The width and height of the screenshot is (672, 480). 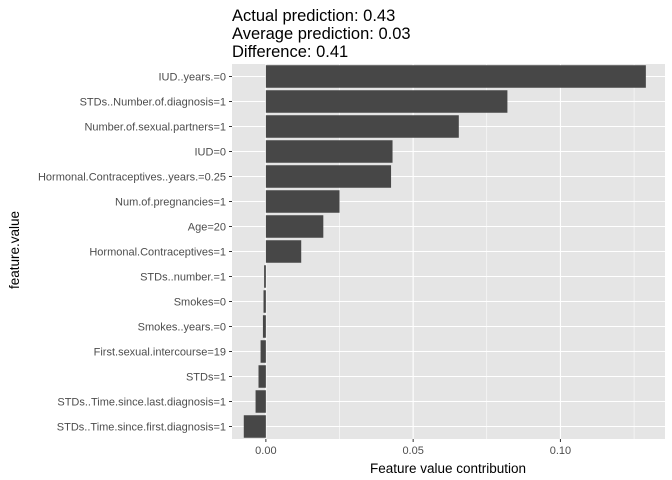 I want to click on title-line-2: Average prediction: 0.03, so click(x=321, y=34).